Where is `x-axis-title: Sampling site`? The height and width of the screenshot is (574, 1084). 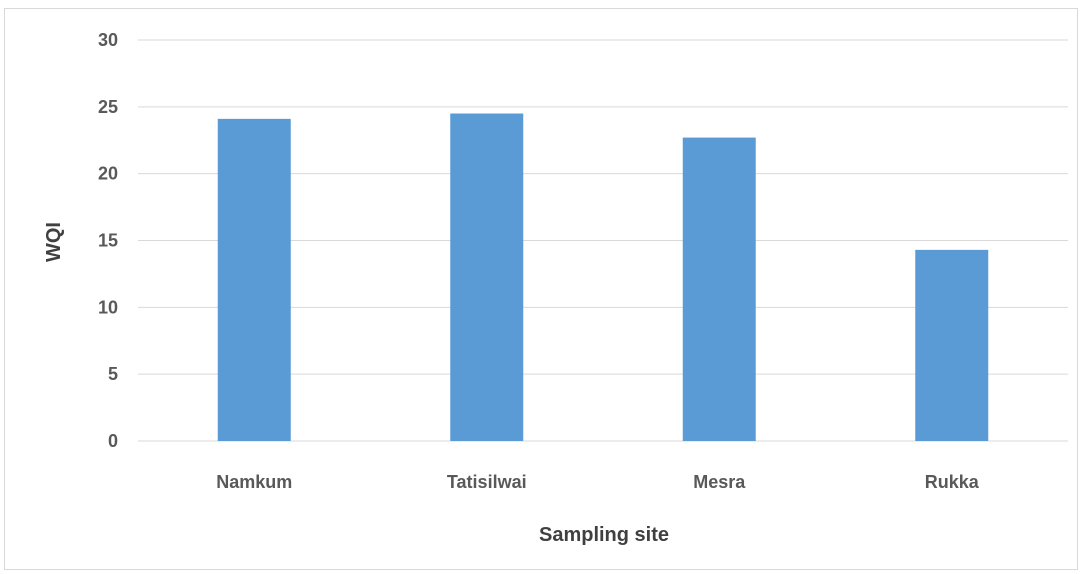
x-axis-title: Sampling site is located at coordinates (604, 535).